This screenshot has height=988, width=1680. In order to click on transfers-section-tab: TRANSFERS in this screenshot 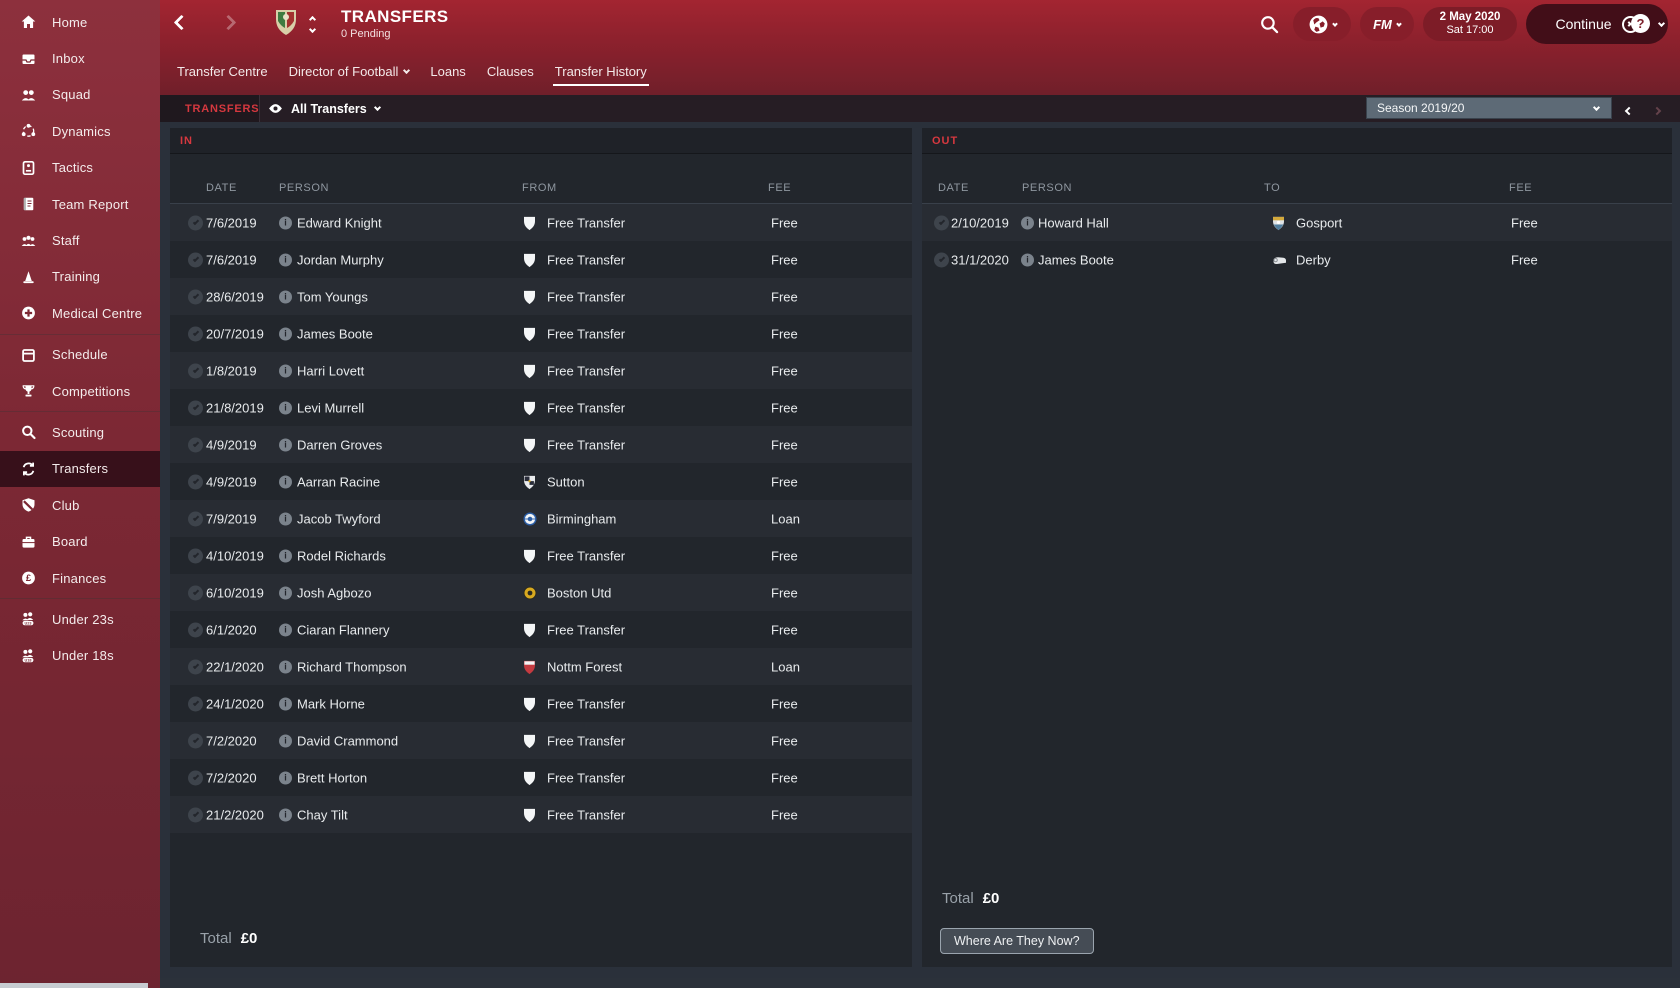, I will do `click(210, 108)`.